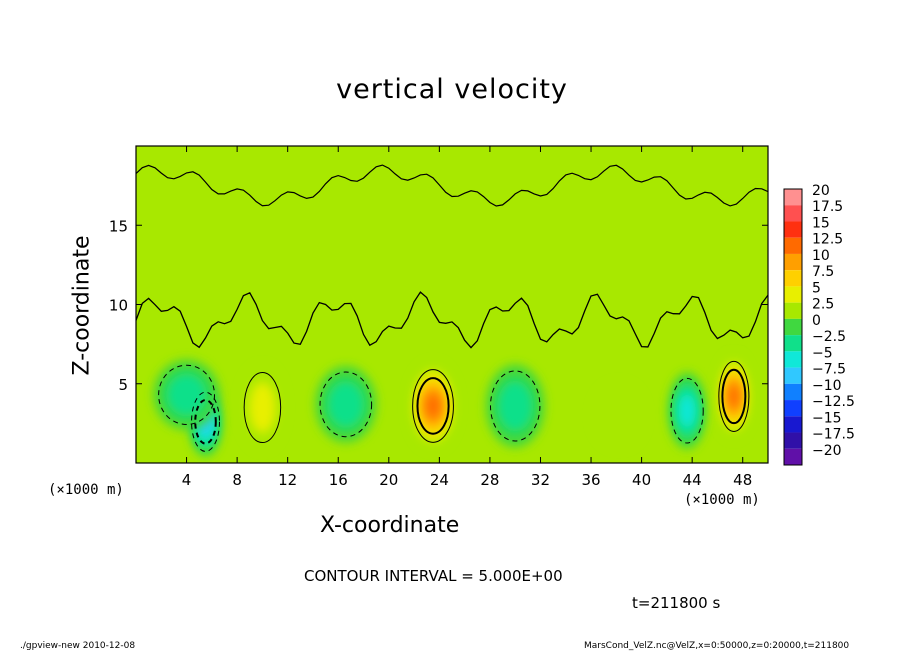 This screenshot has height=654, width=904. What do you see at coordinates (338, 480) in the screenshot?
I see `x-tick-label: 16` at bounding box center [338, 480].